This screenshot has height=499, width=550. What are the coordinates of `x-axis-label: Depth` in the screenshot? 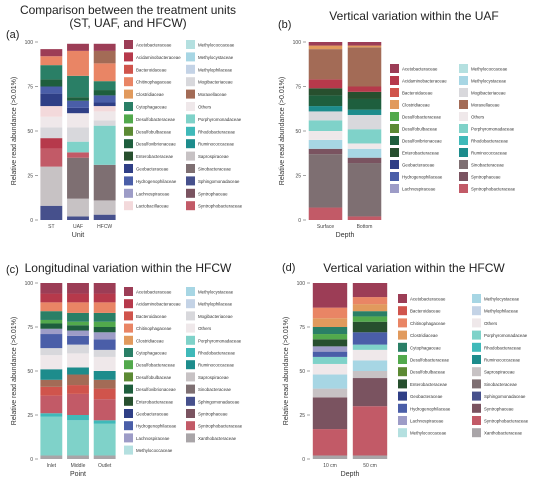 It's located at (345, 235).